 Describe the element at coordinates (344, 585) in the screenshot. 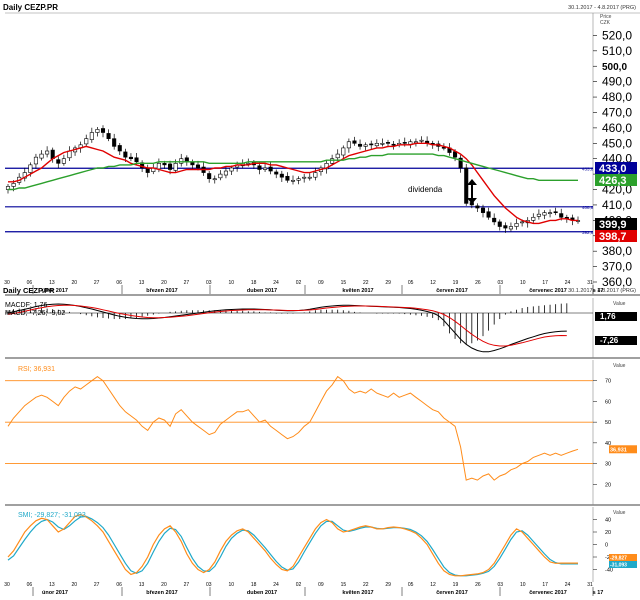

I see `x-day-label: 15` at that location.